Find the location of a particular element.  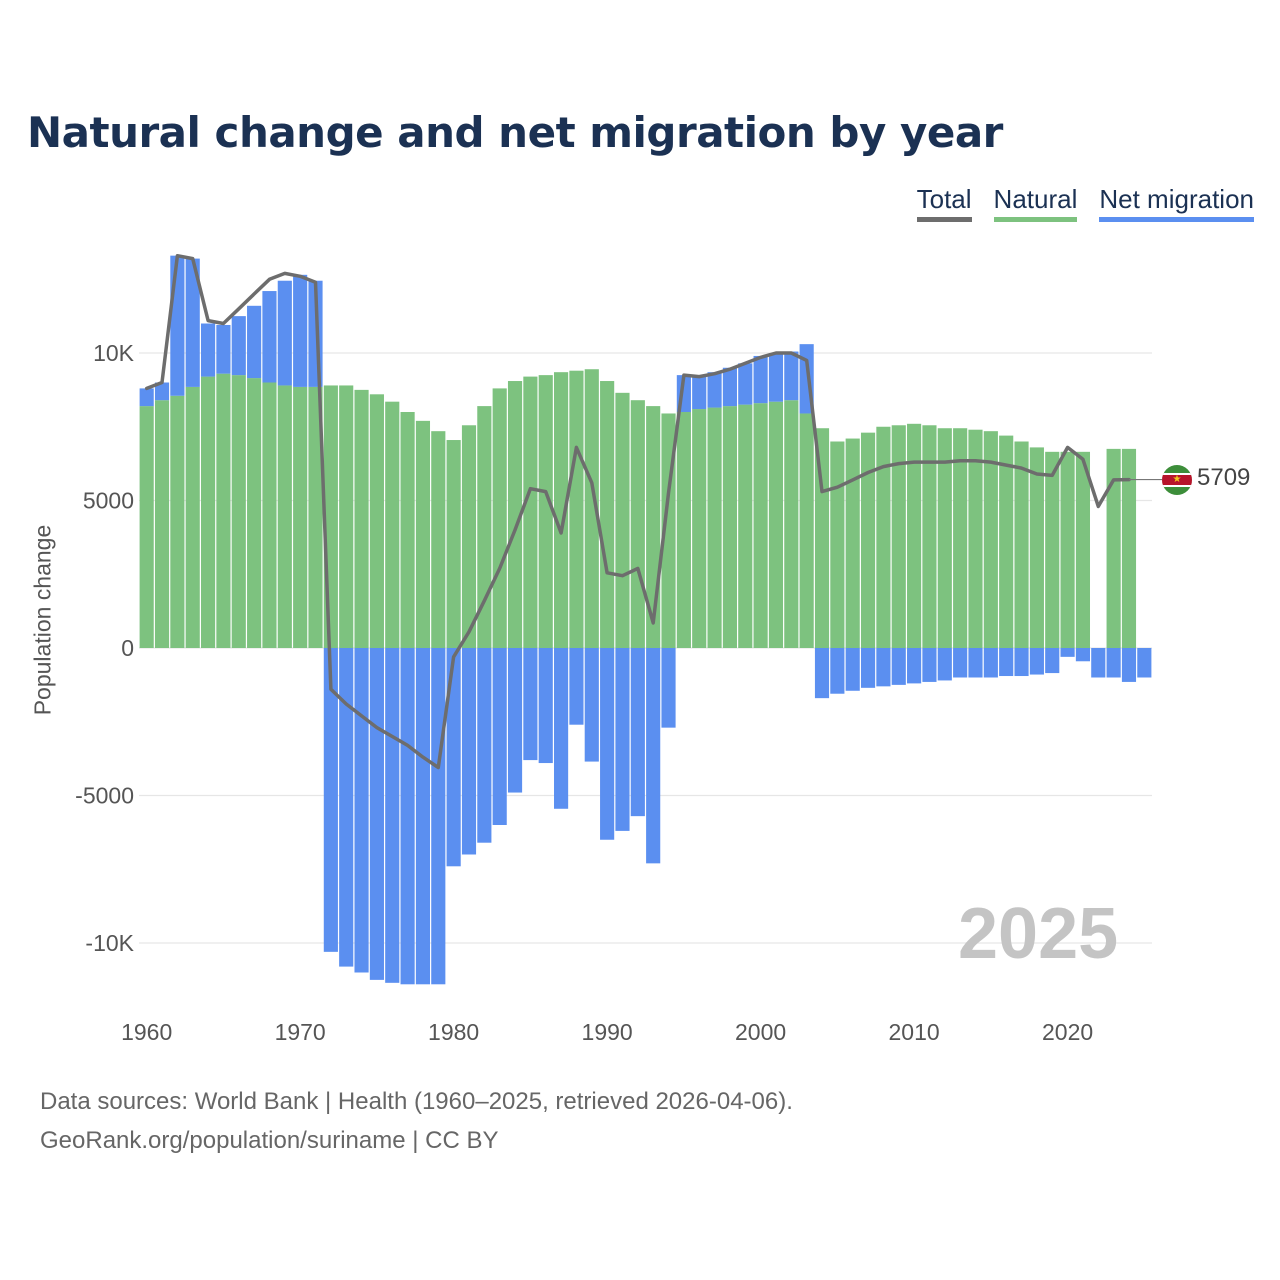

y-tick-label: -5000 is located at coordinates (104, 796).